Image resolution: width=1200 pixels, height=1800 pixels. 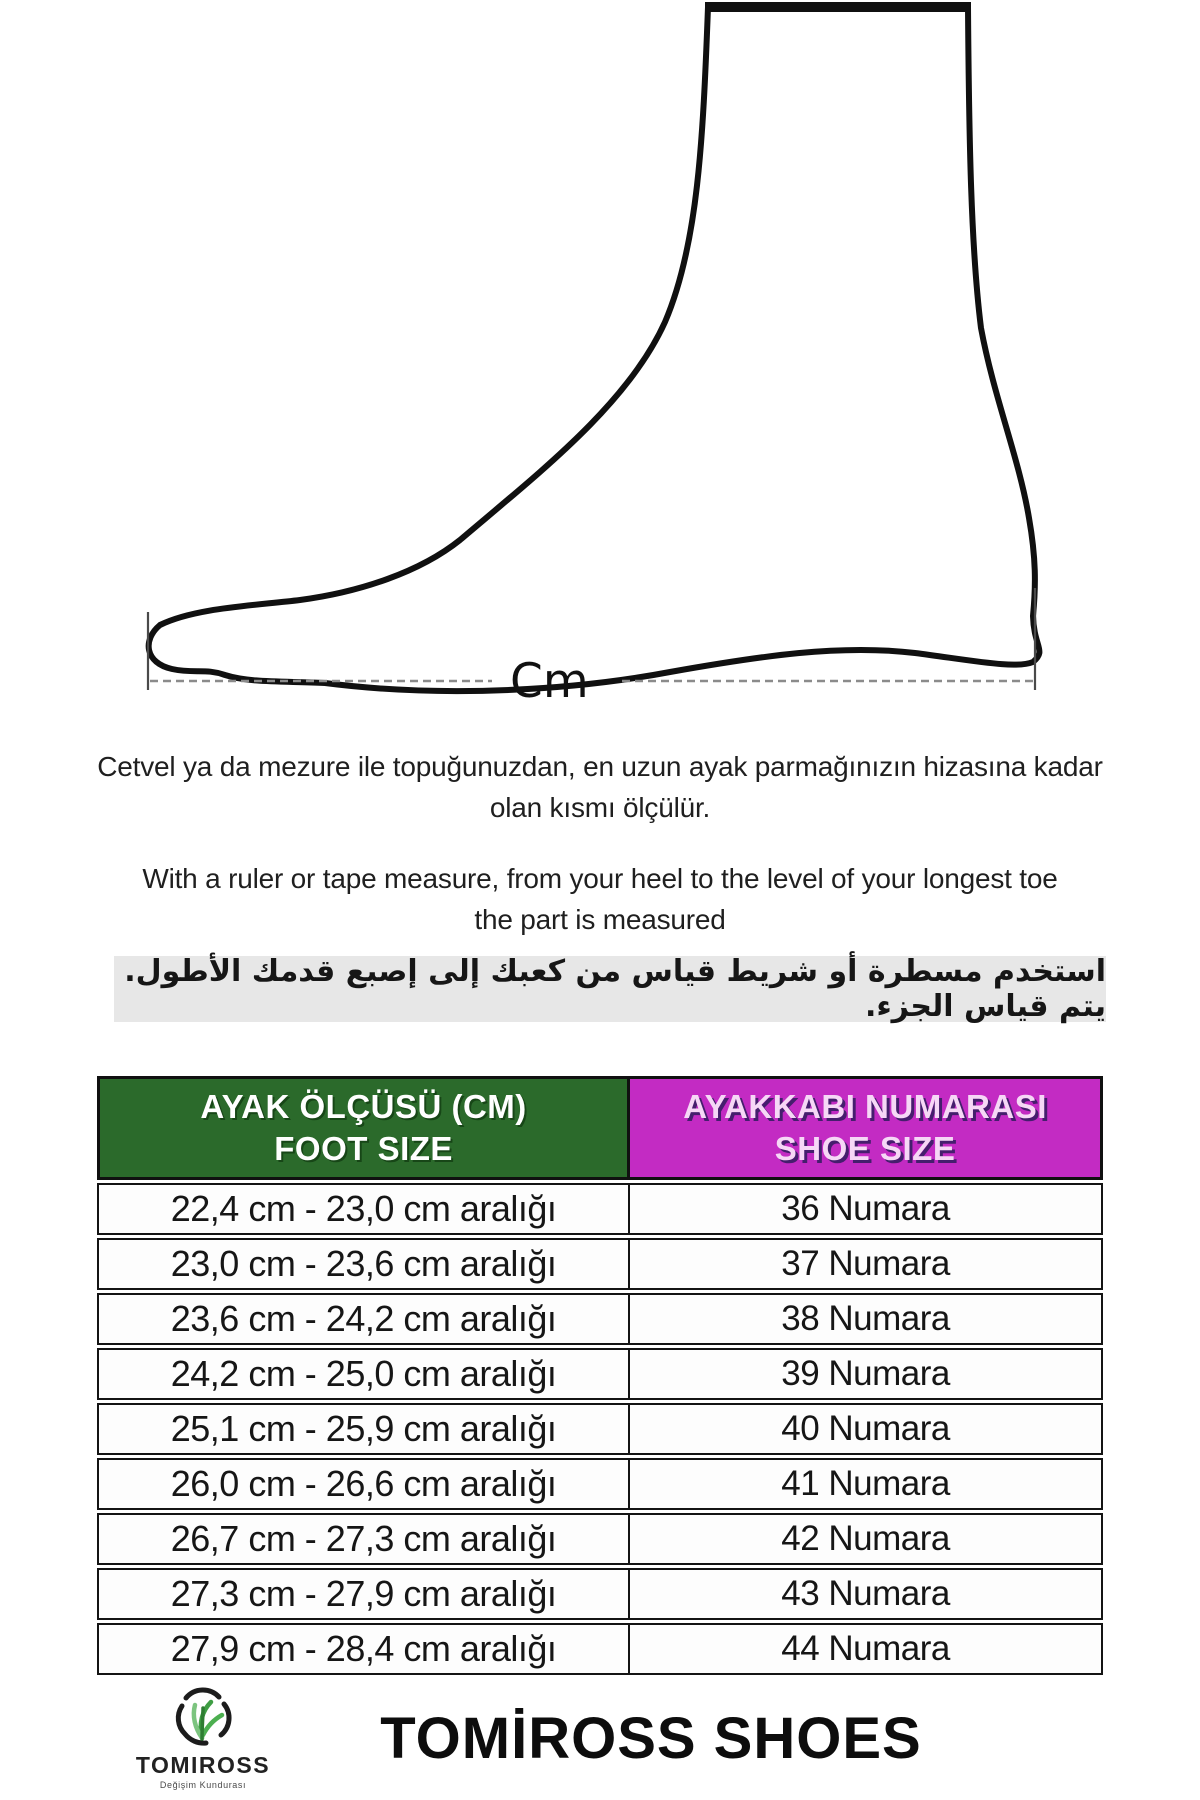 I want to click on brand-logo: TOMIROSS Değişim Kundurası, so click(x=203, y=1738).